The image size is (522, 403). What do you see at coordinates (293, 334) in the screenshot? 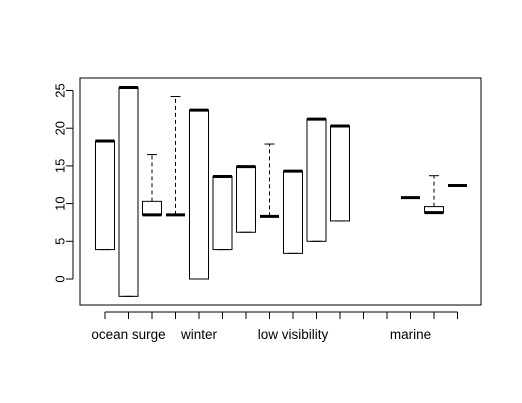
I see `x-group-label: low visibility` at bounding box center [293, 334].